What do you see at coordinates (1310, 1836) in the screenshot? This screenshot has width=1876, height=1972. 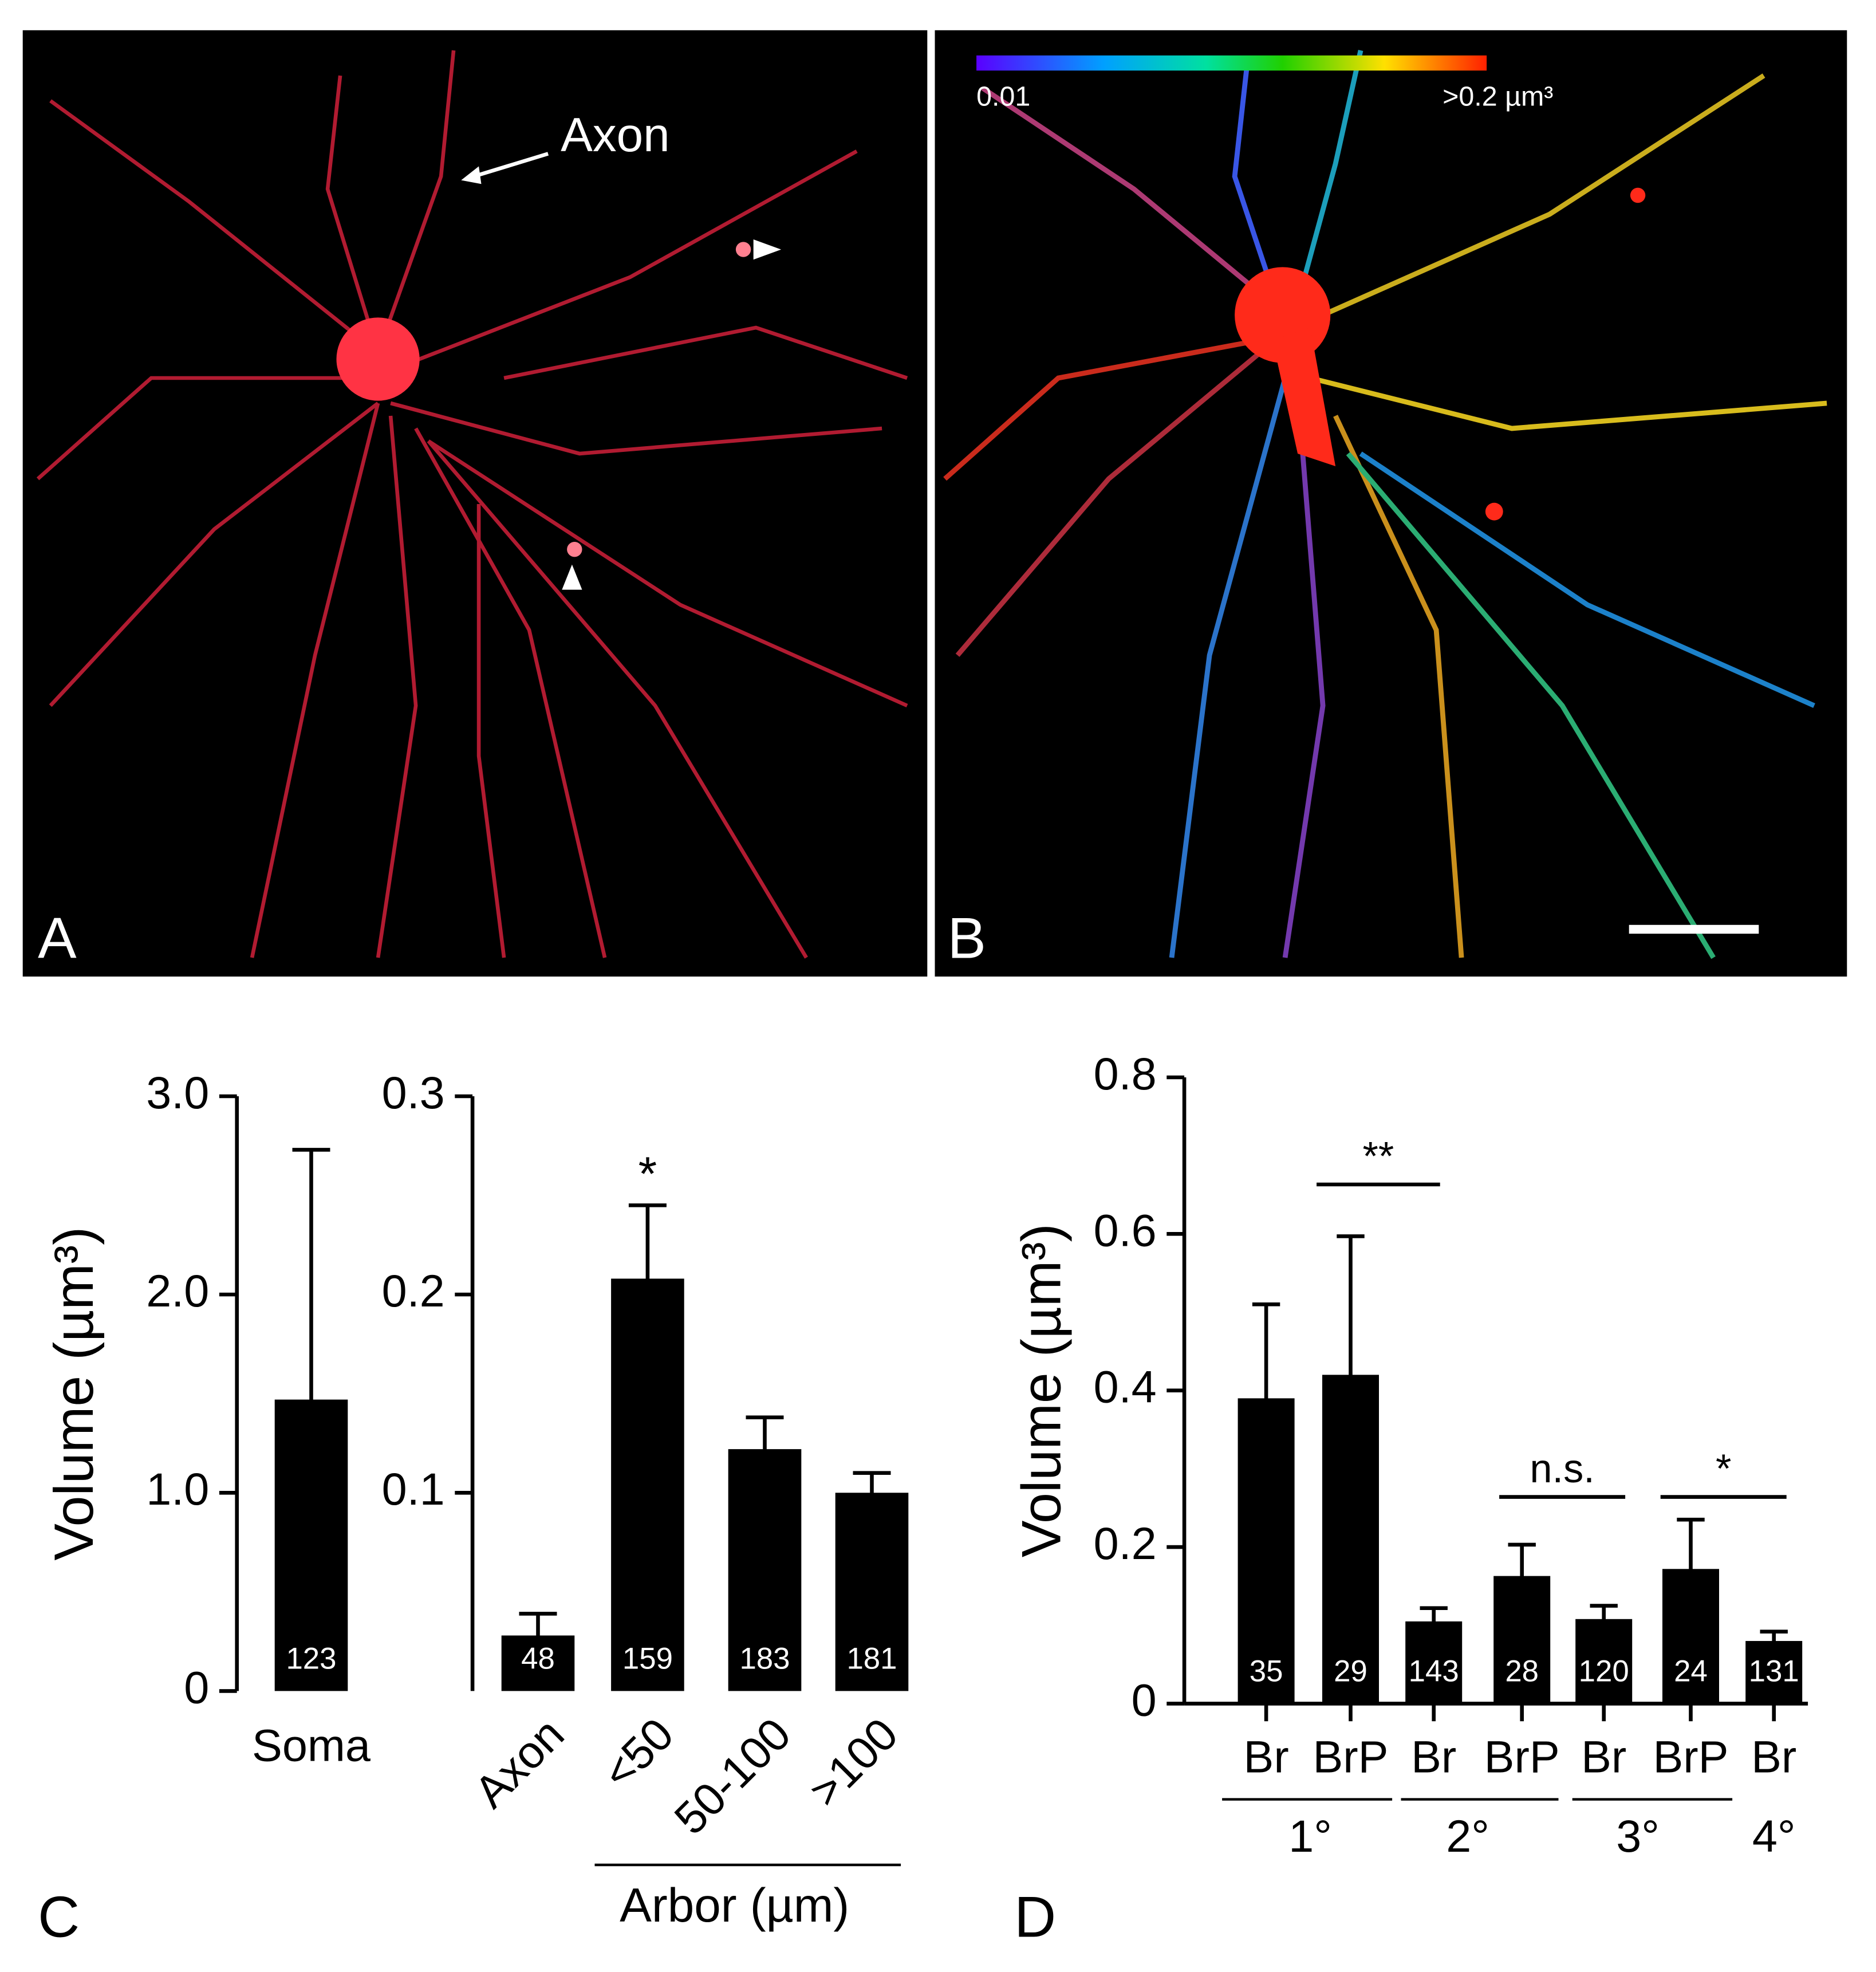 I see `x-group-label: 1°` at bounding box center [1310, 1836].